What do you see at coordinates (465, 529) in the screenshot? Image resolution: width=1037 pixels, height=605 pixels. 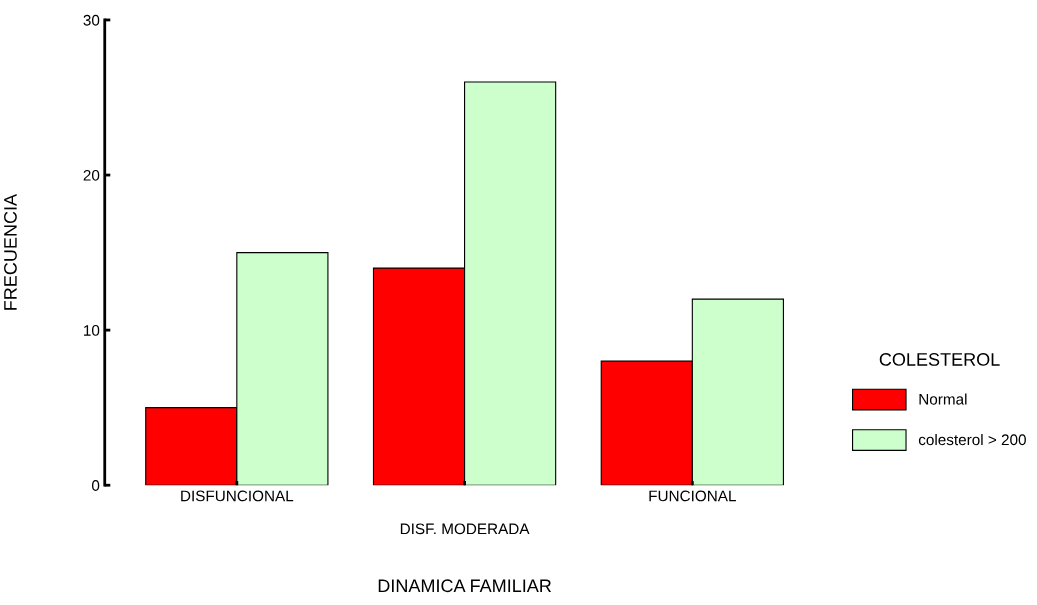 I see `x-tick-label: DISF. MODERADA` at bounding box center [465, 529].